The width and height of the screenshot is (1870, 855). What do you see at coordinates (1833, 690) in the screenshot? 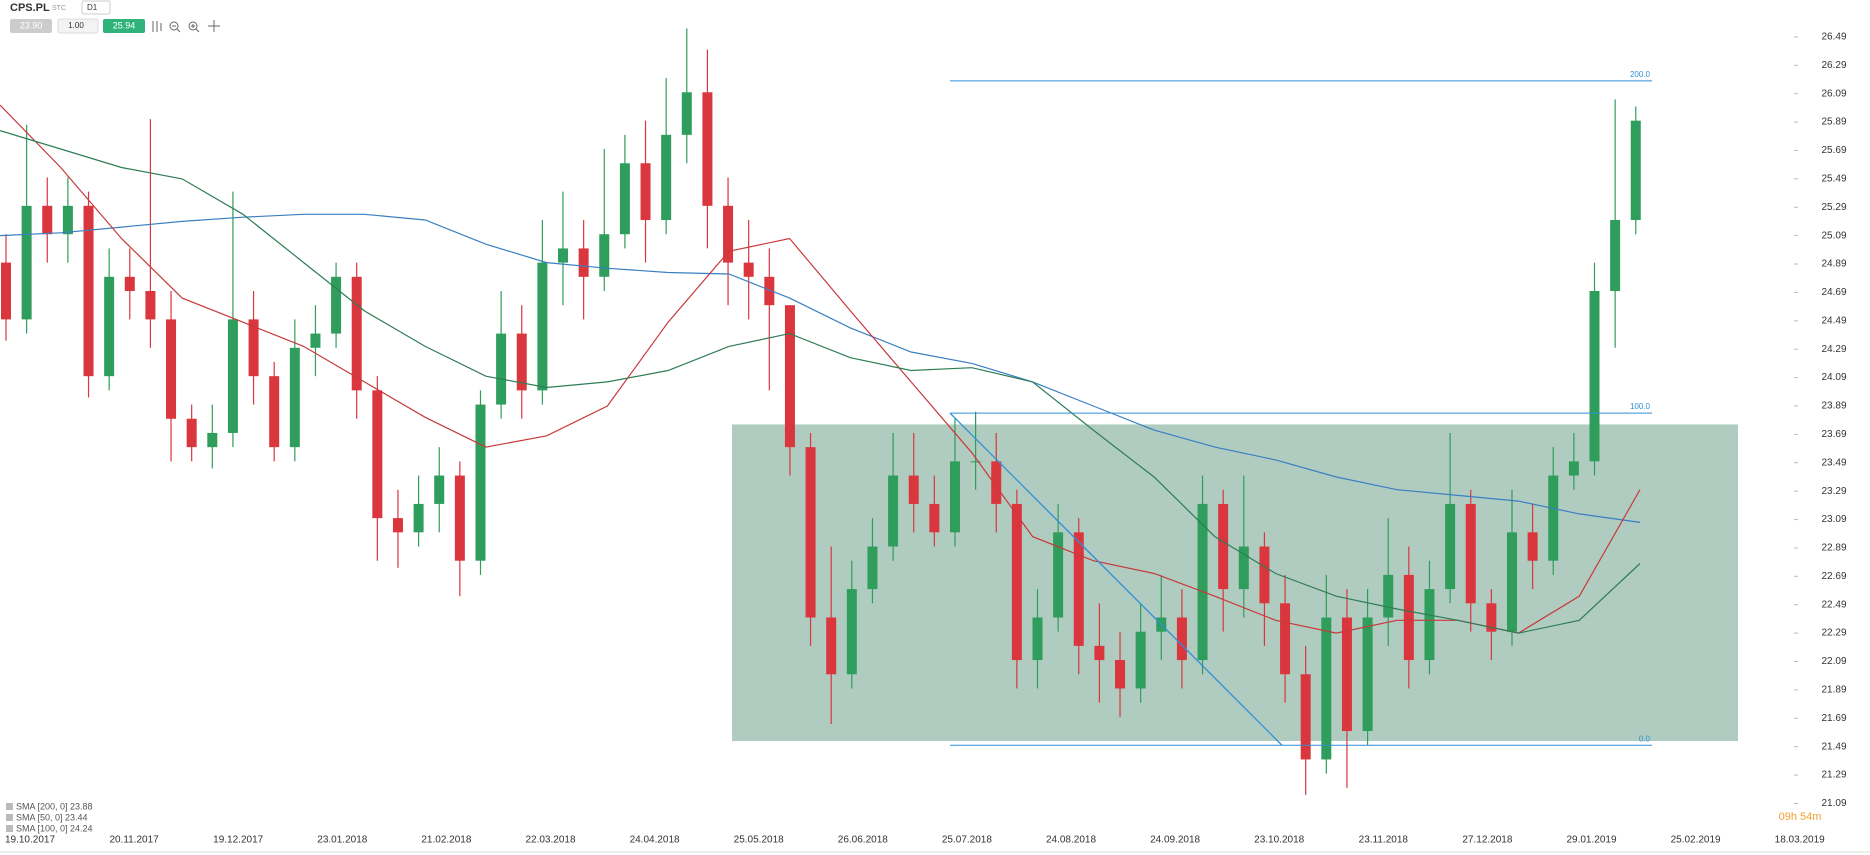
I see `y-tick-label: 21.89` at bounding box center [1833, 690].